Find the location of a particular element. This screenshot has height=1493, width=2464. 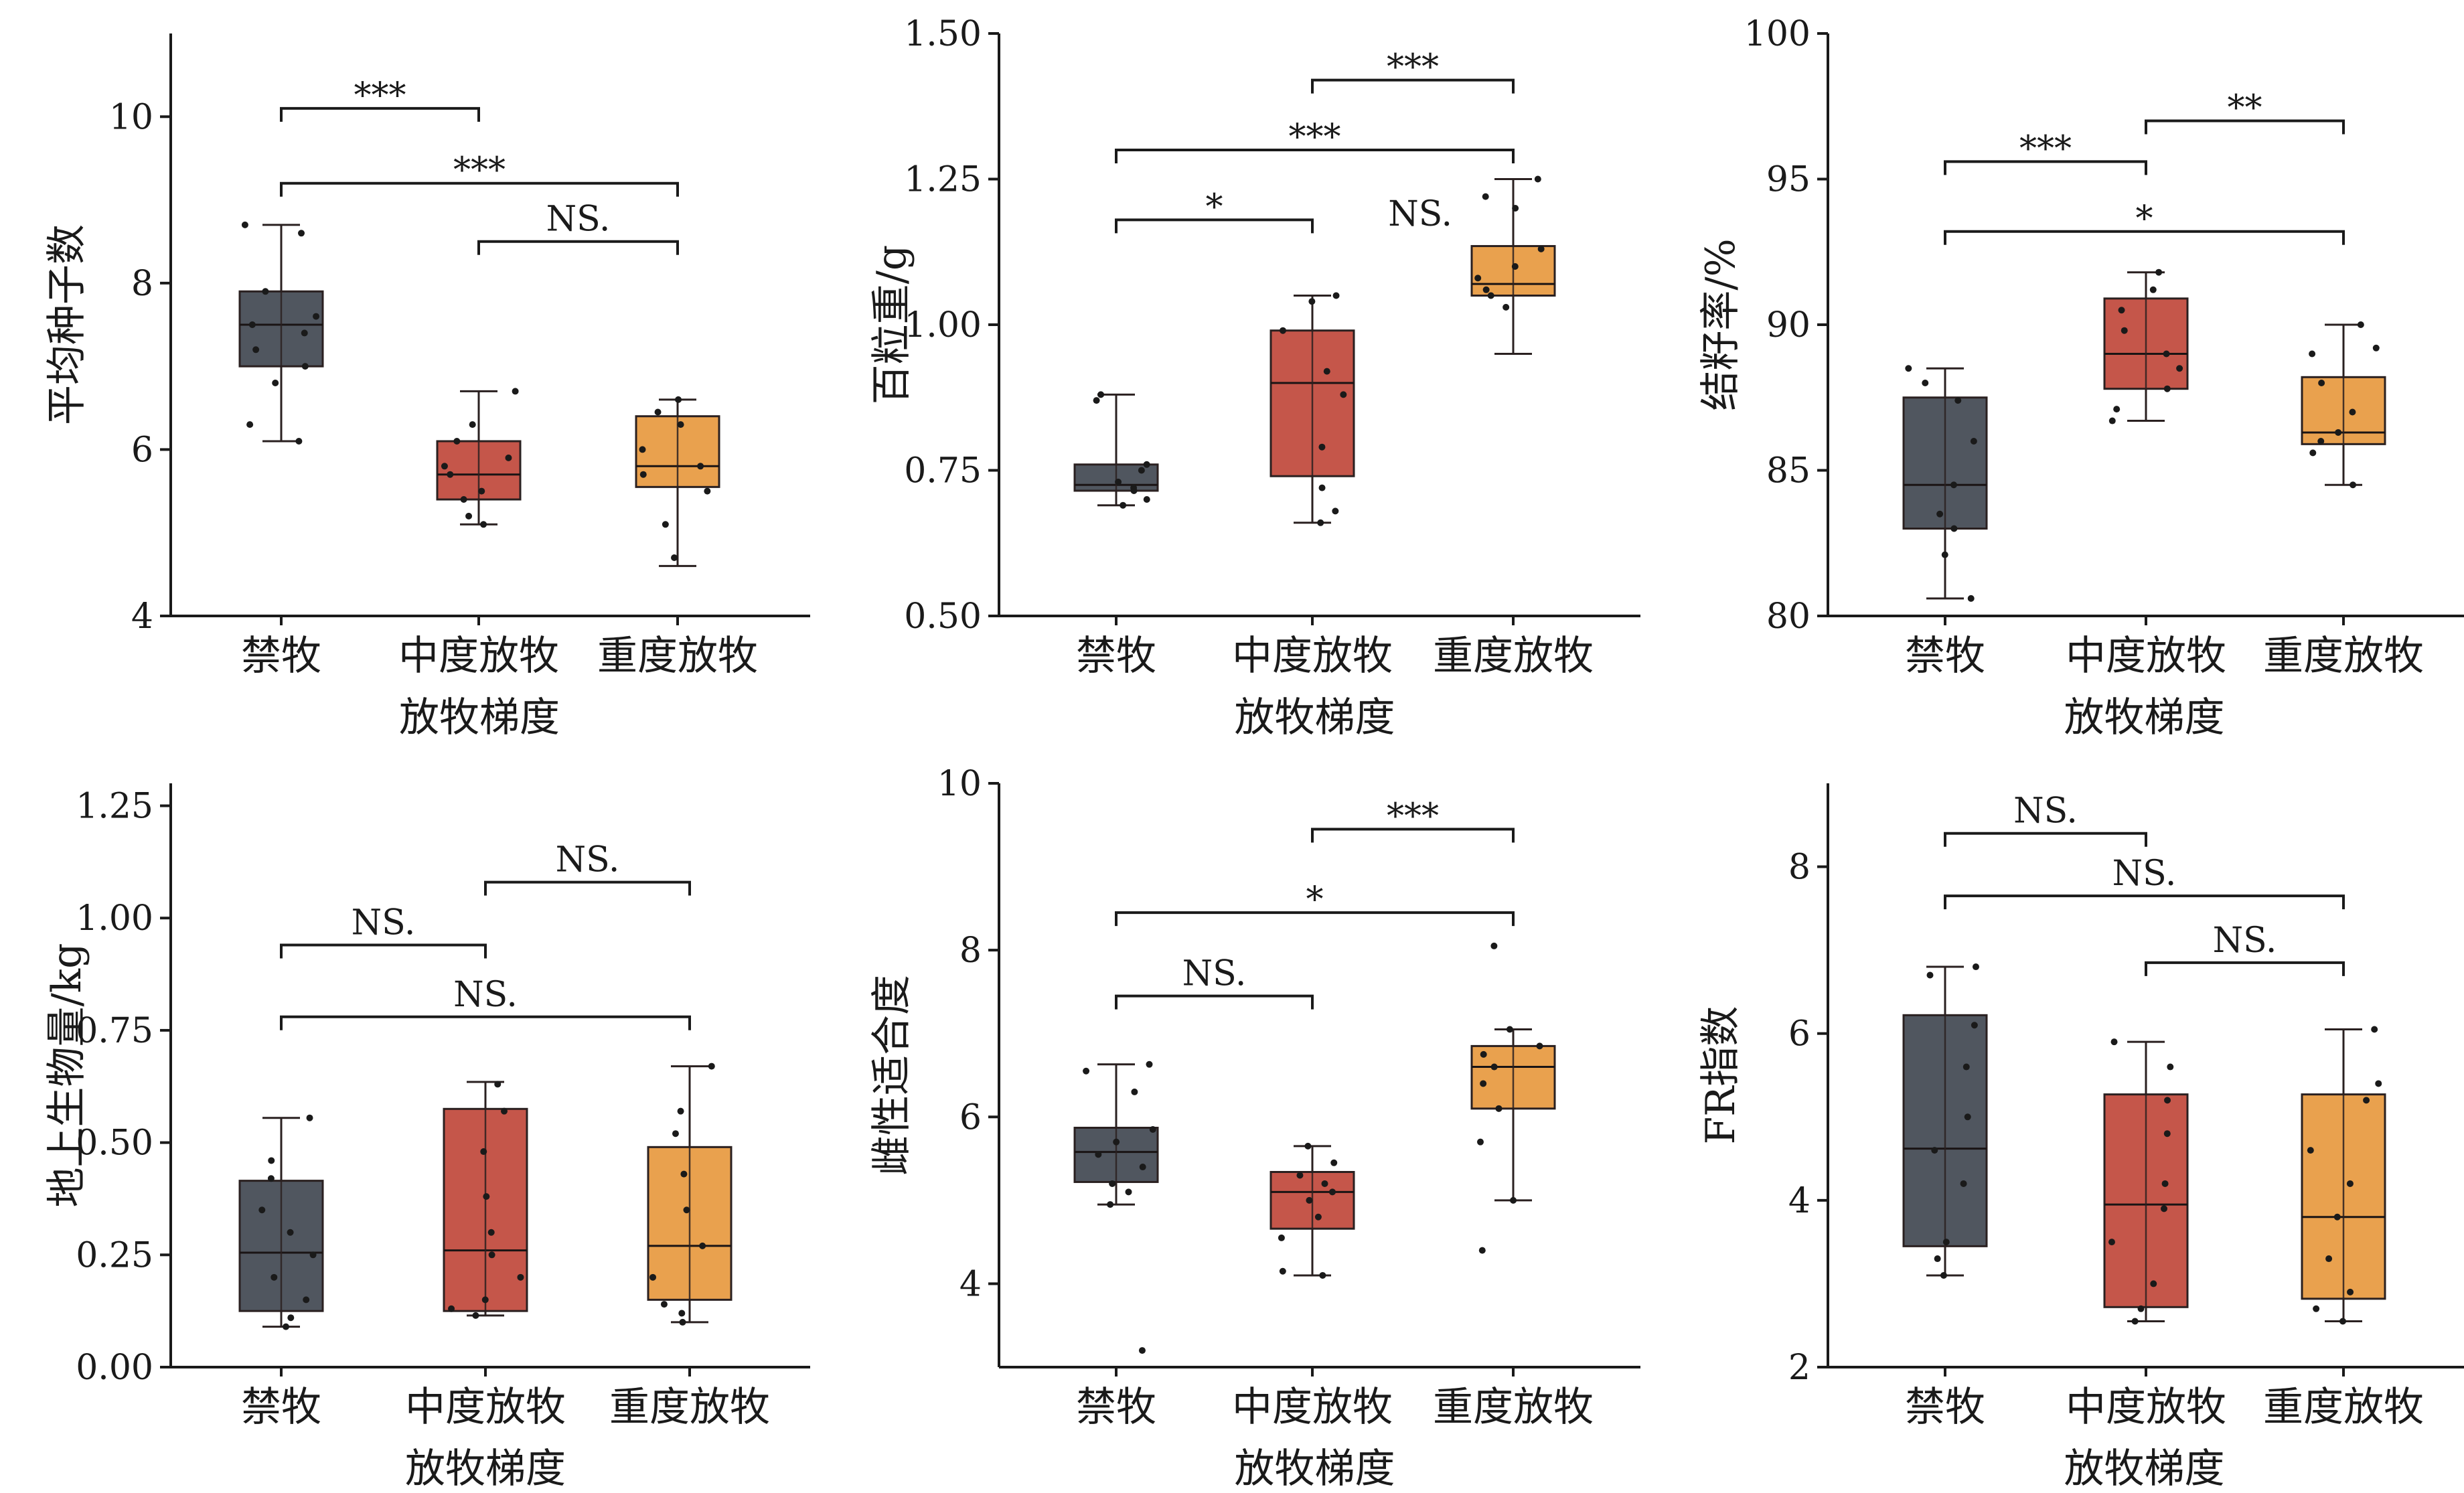

y-tick-label: 1.00 is located at coordinates (943, 325).